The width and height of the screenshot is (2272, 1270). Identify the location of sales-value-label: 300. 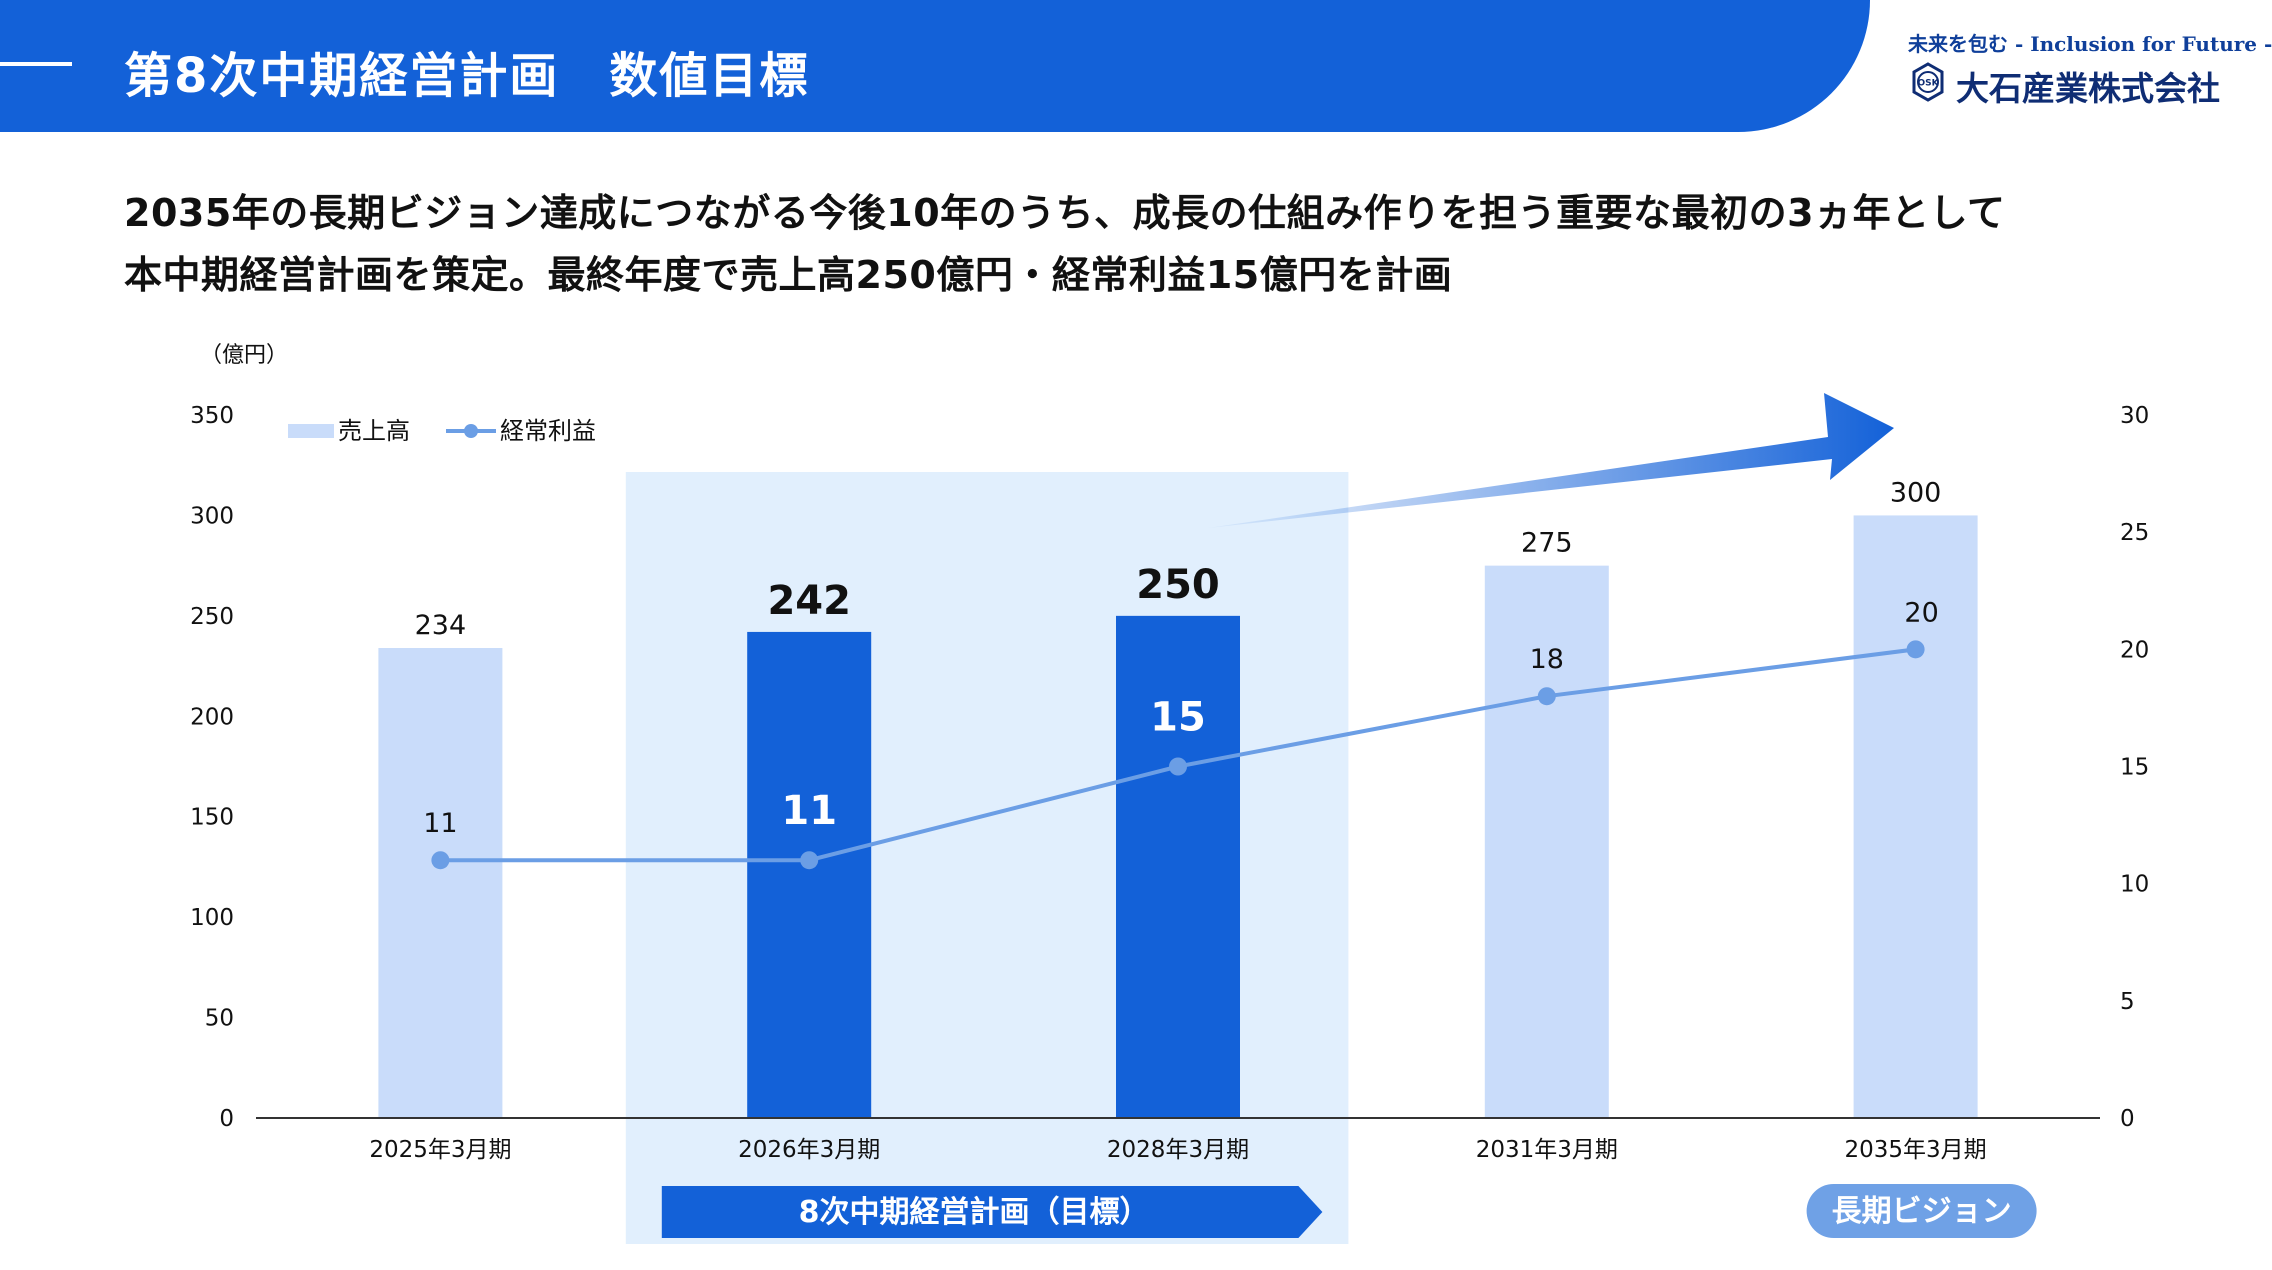
(1916, 492).